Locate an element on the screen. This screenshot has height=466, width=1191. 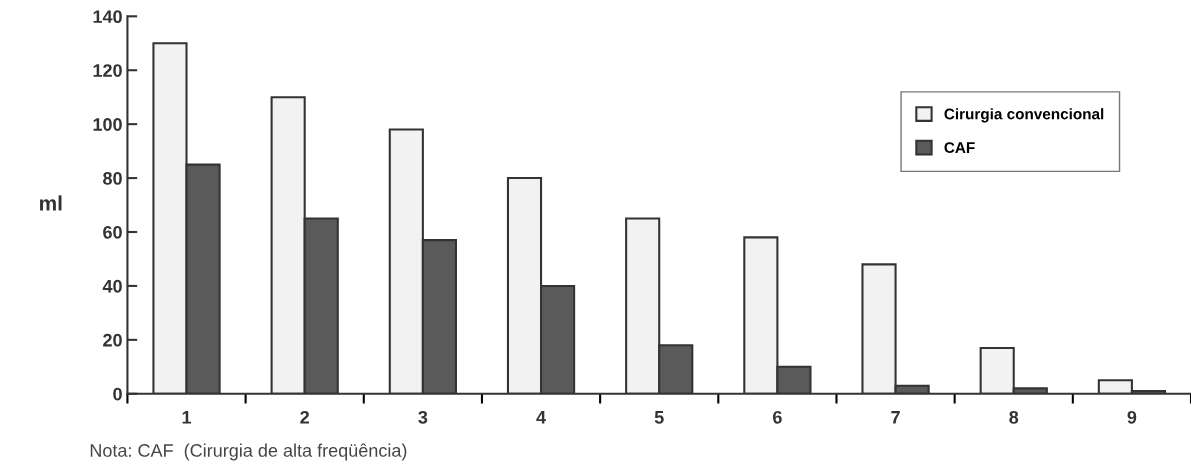
y-tick-label: 0 is located at coordinates (117, 394).